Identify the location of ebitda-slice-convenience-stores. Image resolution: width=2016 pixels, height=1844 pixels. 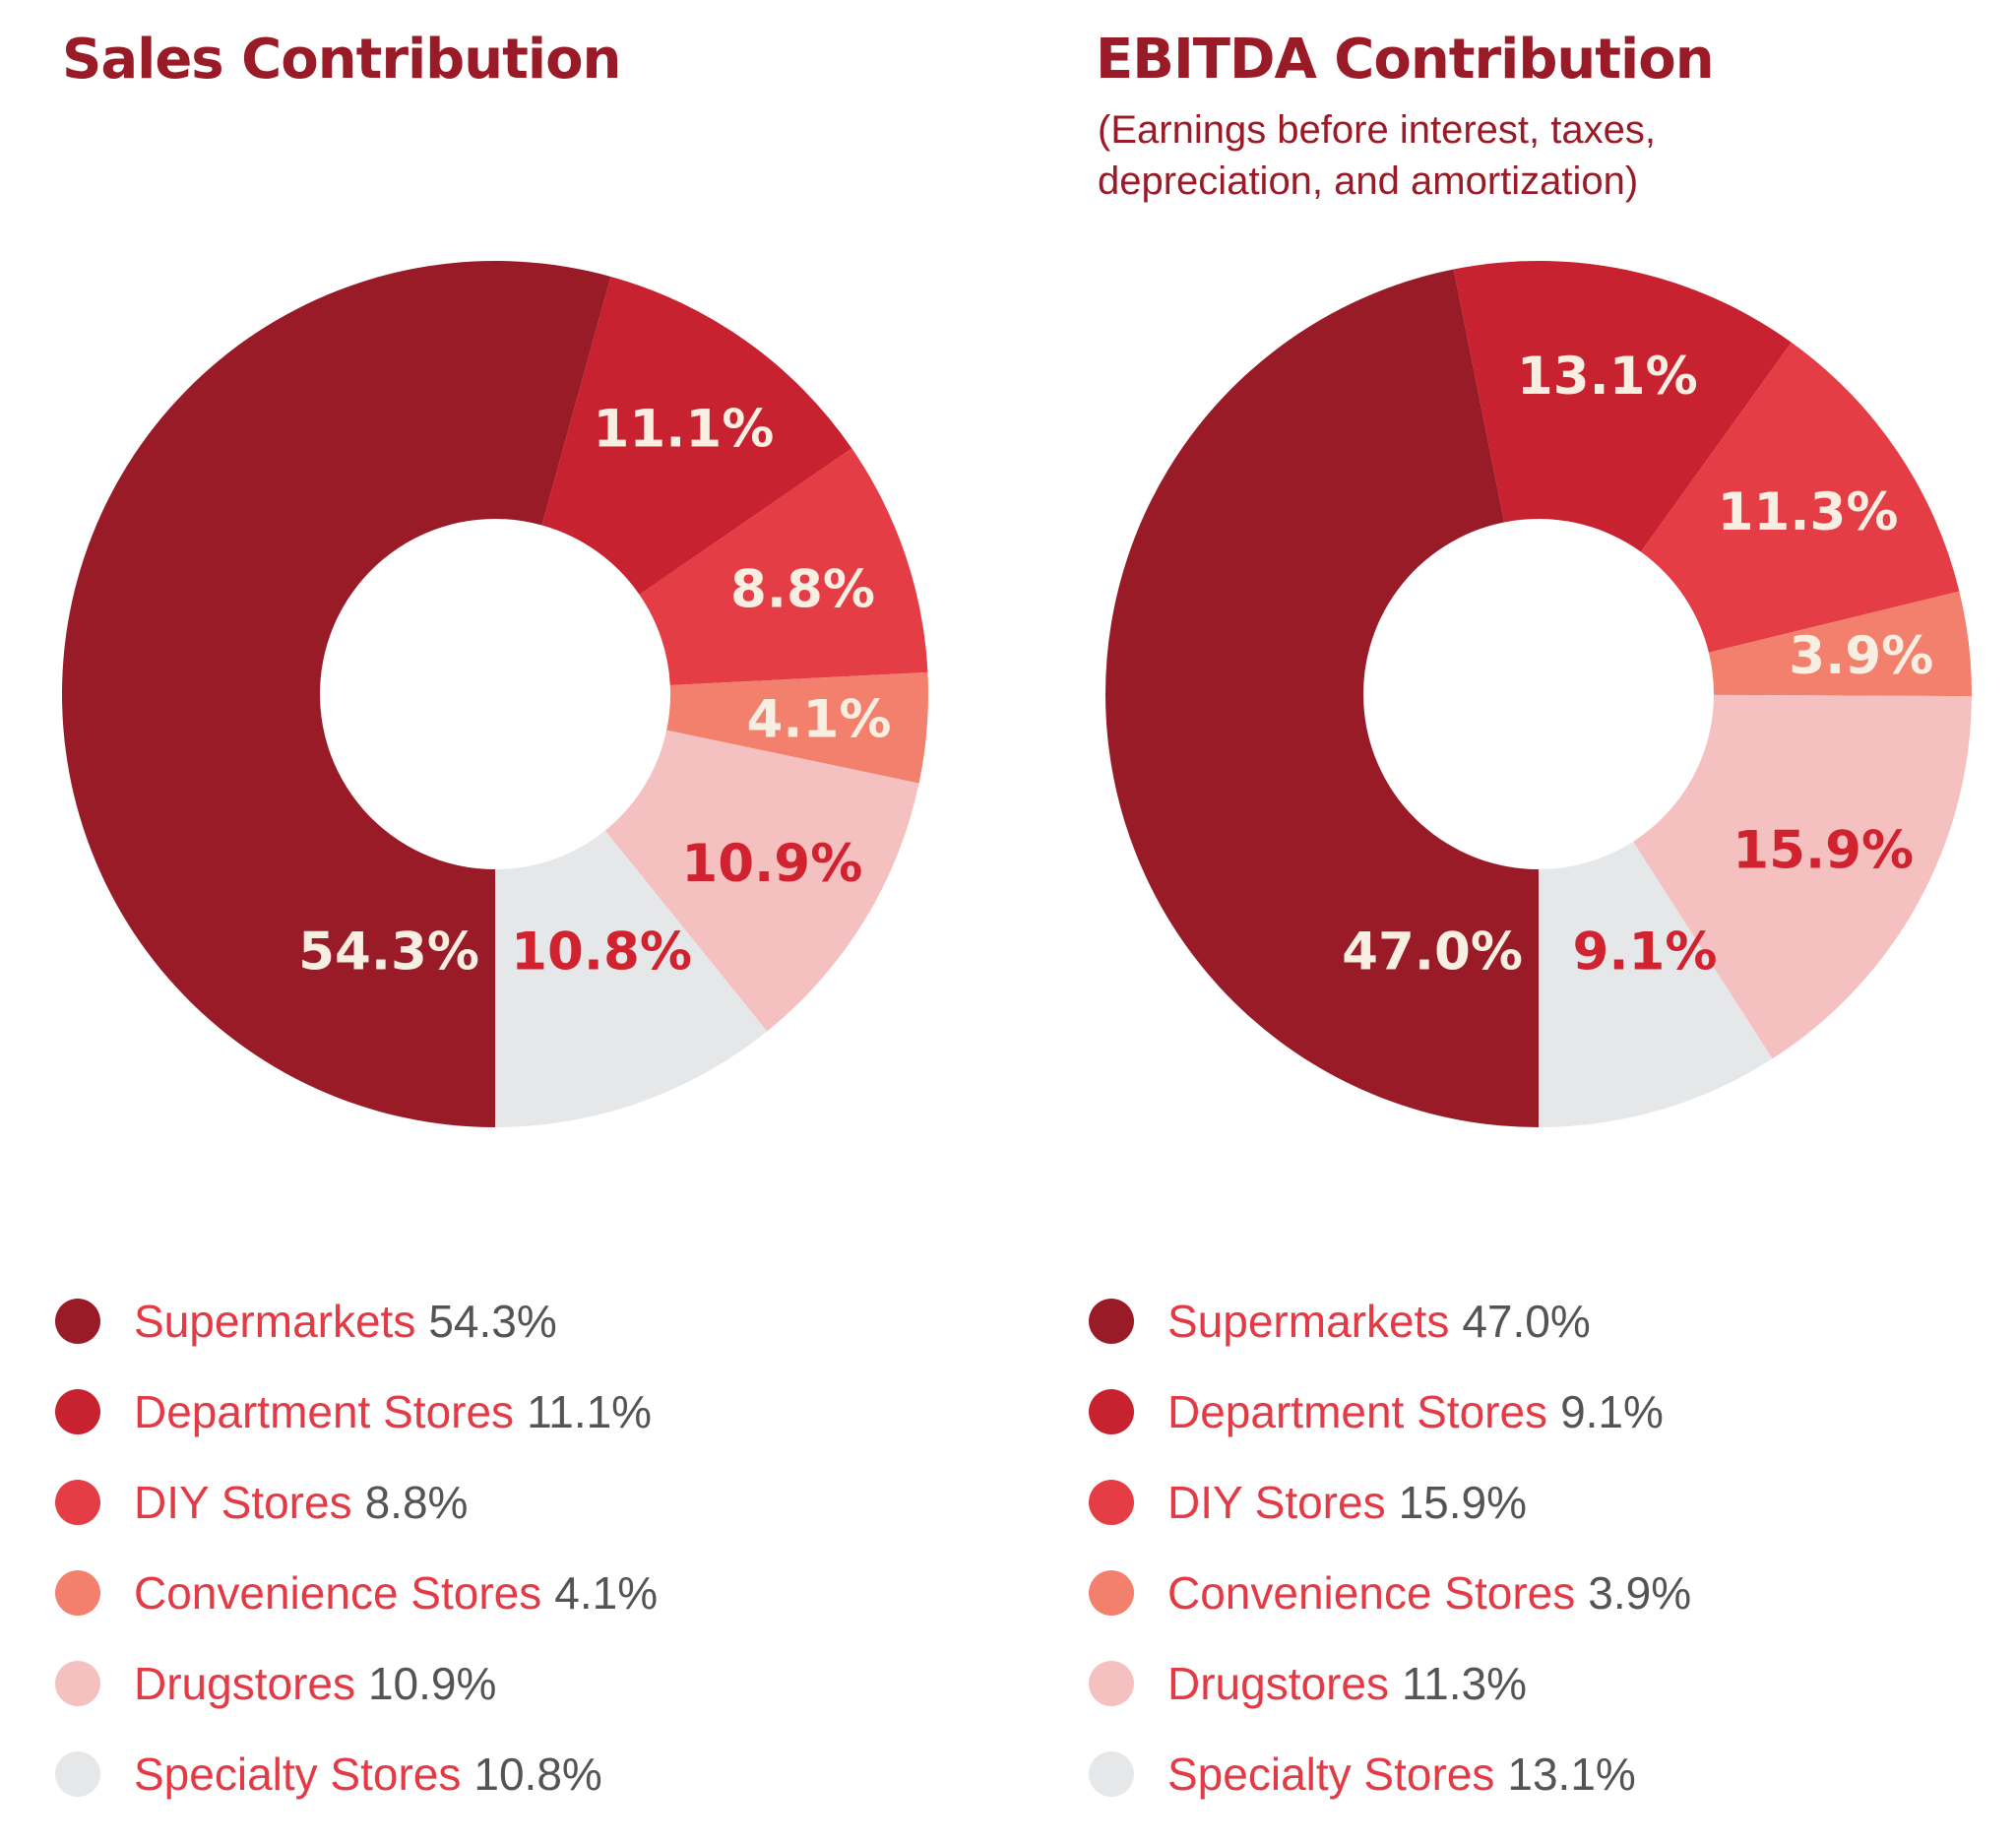
(1840, 644).